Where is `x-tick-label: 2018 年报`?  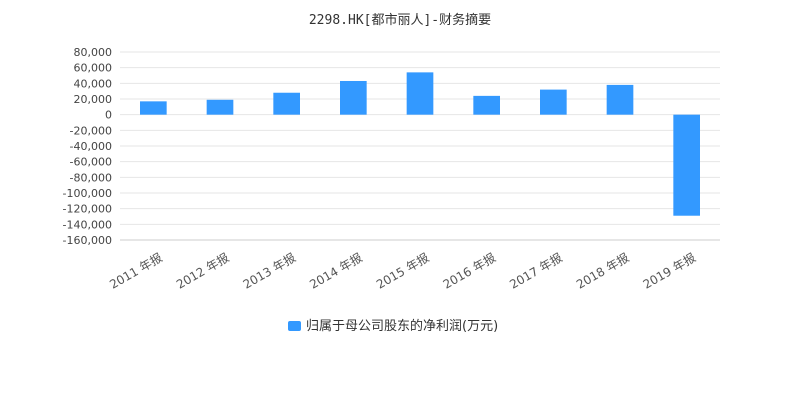 x-tick-label: 2018 年报 is located at coordinates (602, 271).